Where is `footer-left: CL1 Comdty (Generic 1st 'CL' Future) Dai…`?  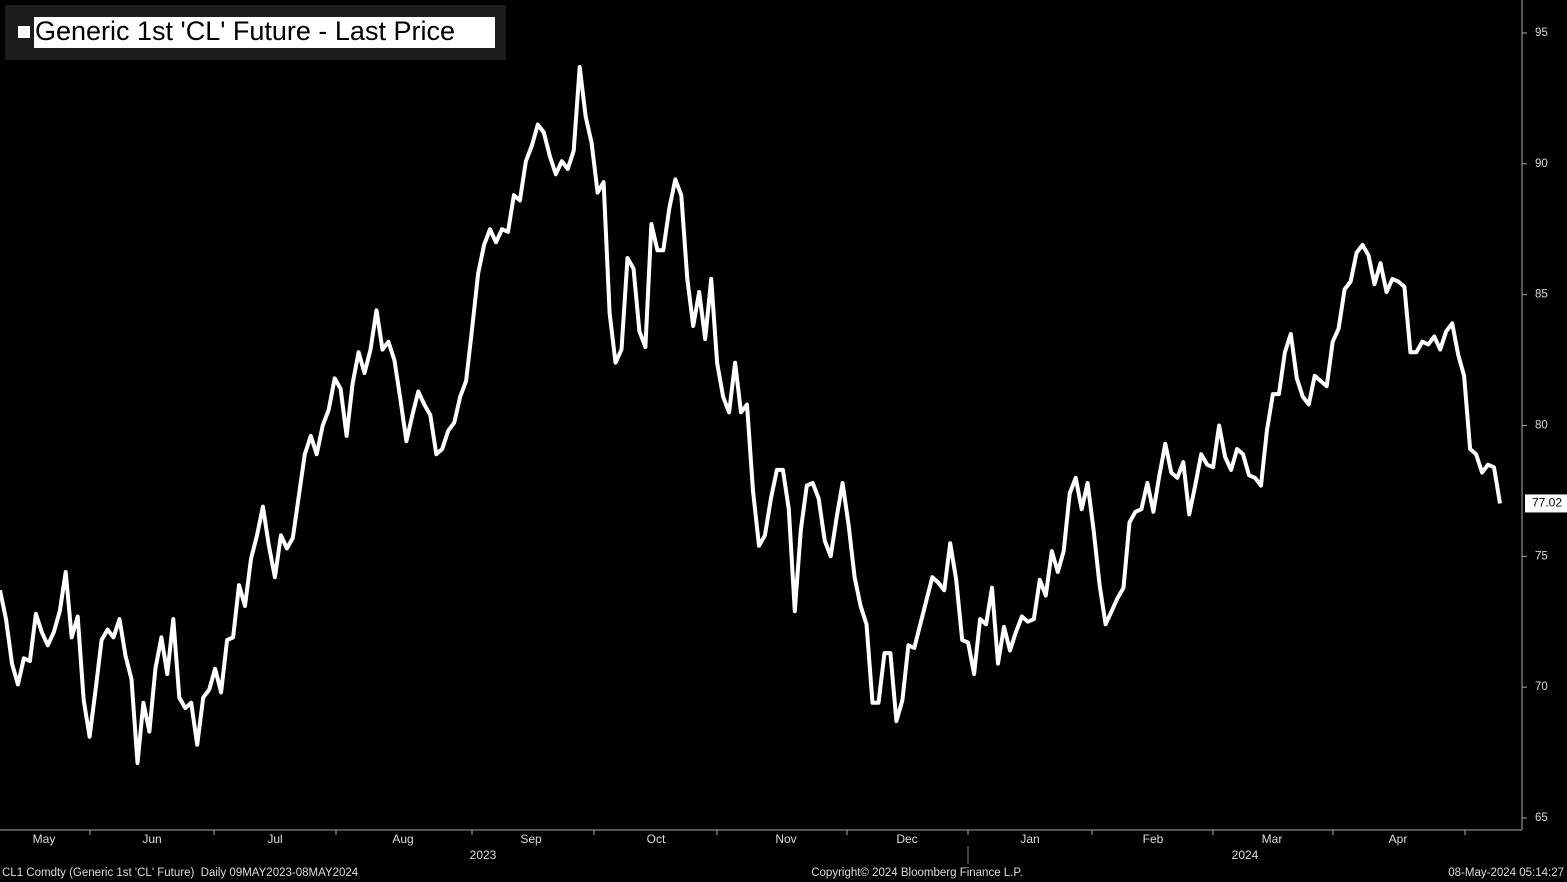 footer-left: CL1 Comdty (Generic 1st 'CL' Future) Dai… is located at coordinates (180, 873).